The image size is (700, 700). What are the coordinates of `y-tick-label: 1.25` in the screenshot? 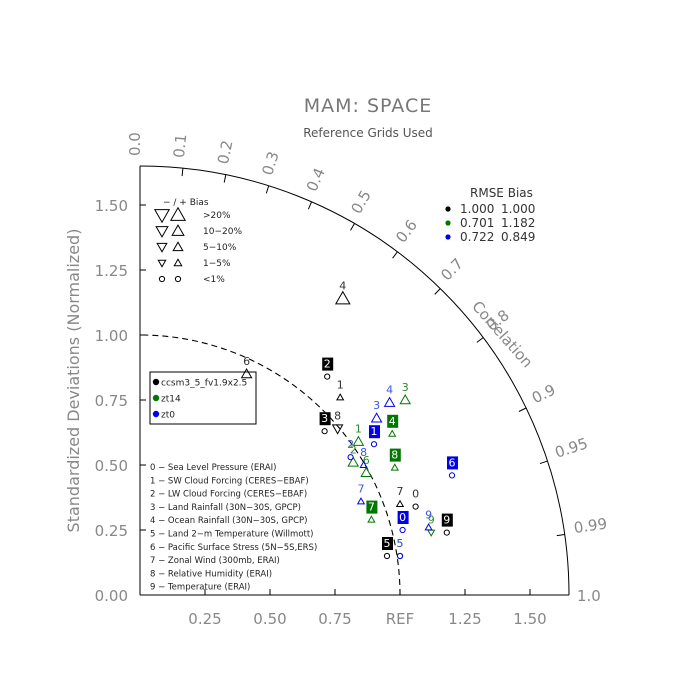 It's located at (111, 271).